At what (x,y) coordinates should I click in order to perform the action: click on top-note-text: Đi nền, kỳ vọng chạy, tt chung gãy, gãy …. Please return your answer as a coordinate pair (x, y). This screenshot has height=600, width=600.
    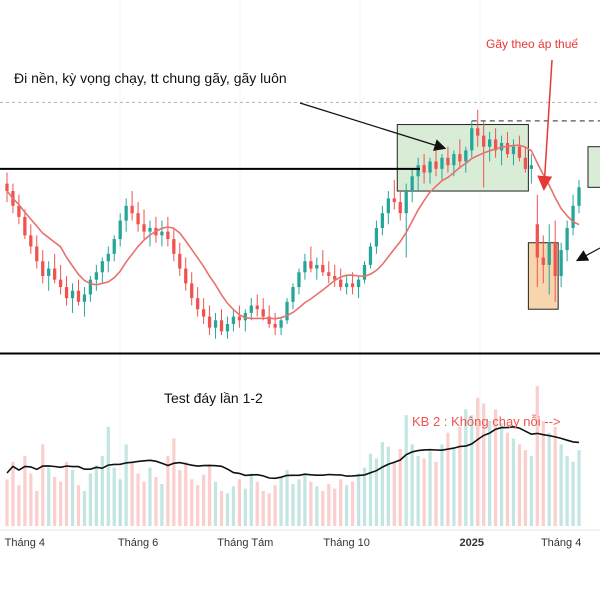
    Looking at the image, I should click on (150, 78).